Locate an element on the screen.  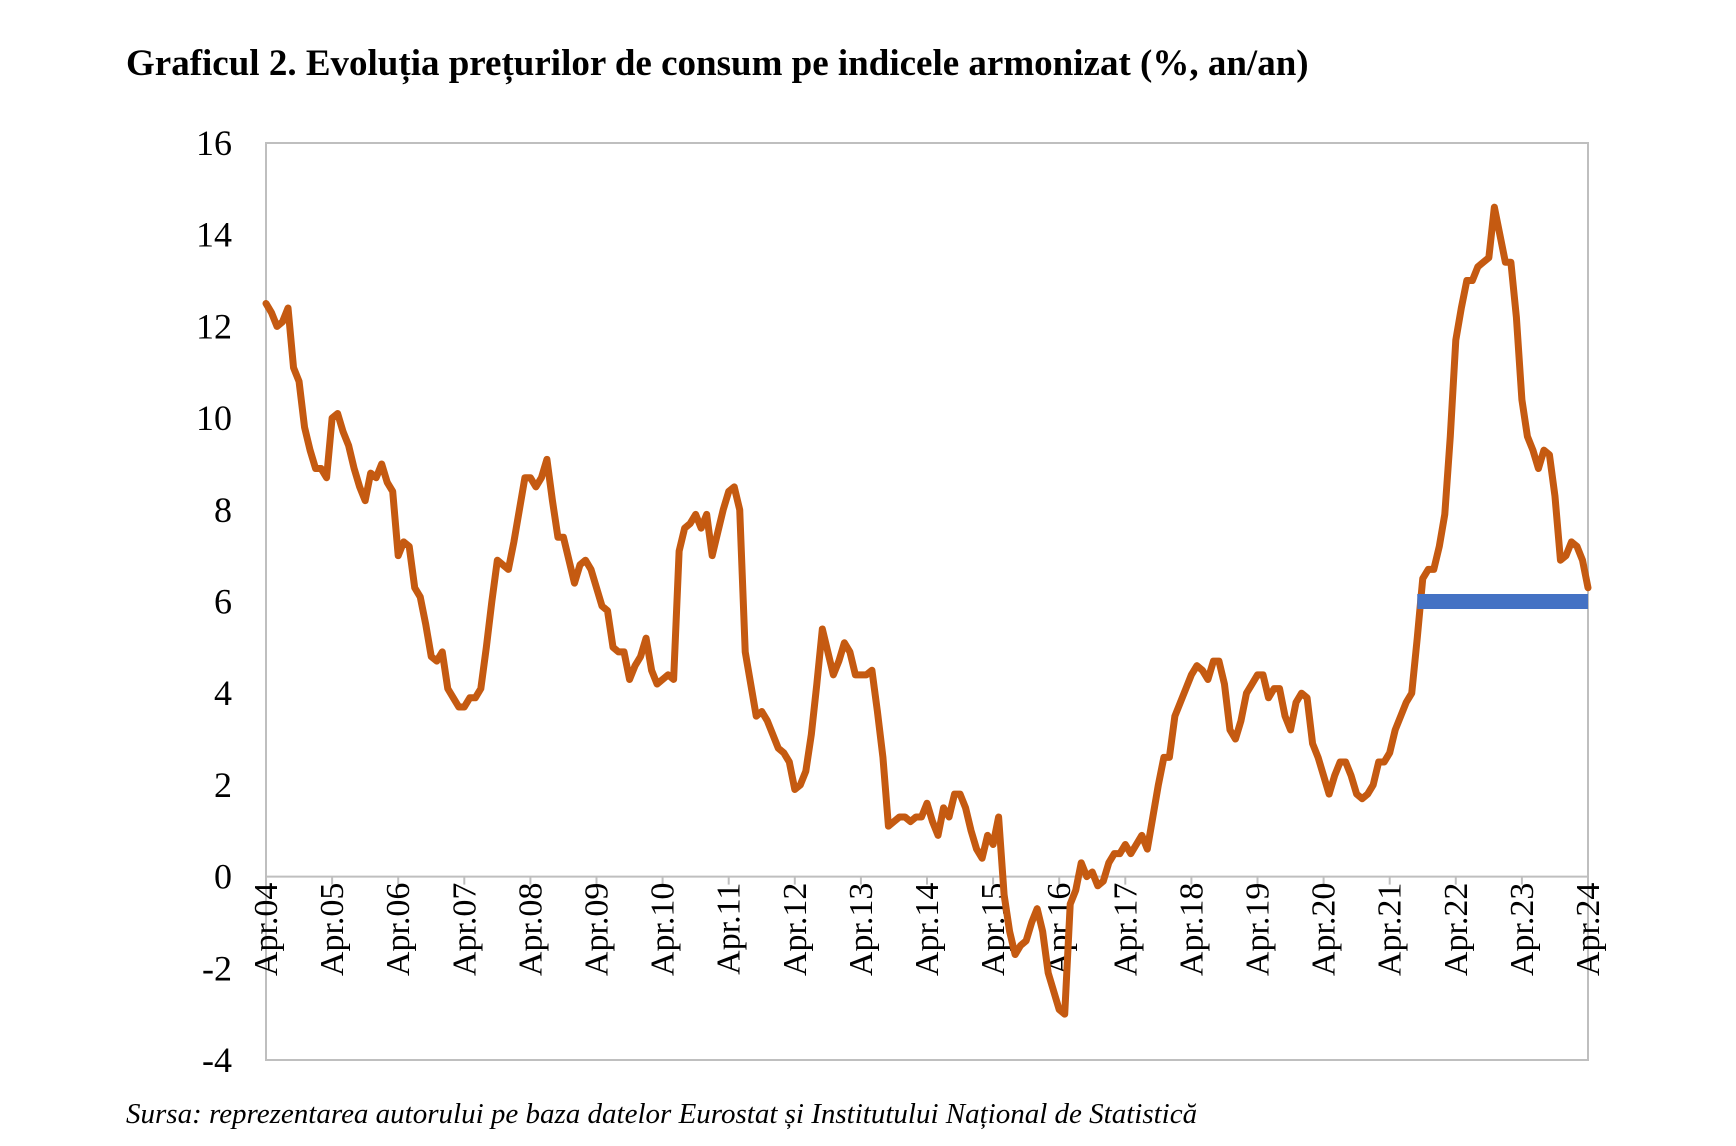
x-tick-label: Apr.04 is located at coordinates (266, 930).